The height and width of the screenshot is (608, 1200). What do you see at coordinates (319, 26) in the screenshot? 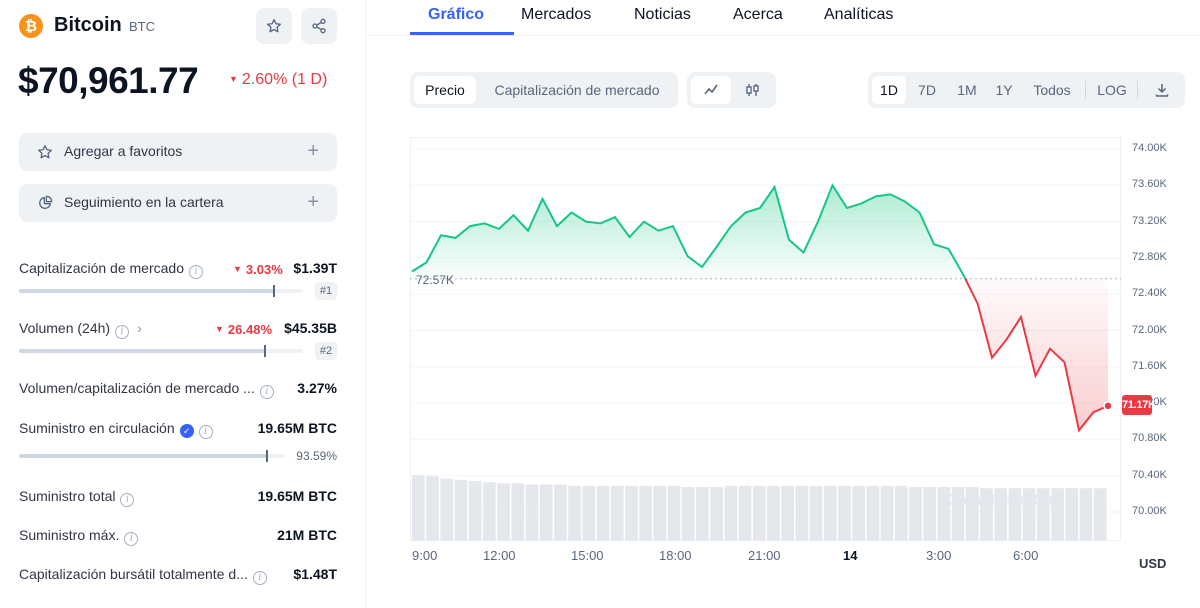
I see `share-button` at bounding box center [319, 26].